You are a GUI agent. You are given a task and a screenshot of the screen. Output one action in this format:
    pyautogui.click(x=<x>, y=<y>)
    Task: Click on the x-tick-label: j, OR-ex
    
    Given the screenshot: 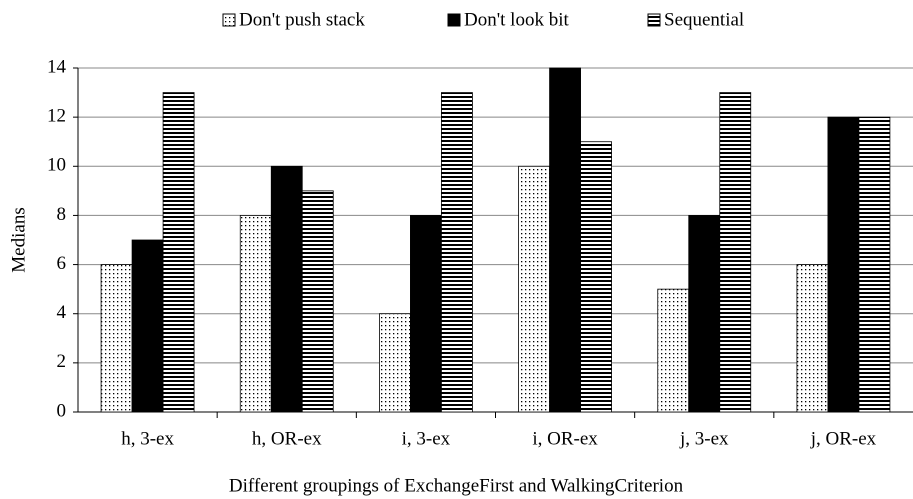 What is the action you would take?
    pyautogui.click(x=843, y=438)
    